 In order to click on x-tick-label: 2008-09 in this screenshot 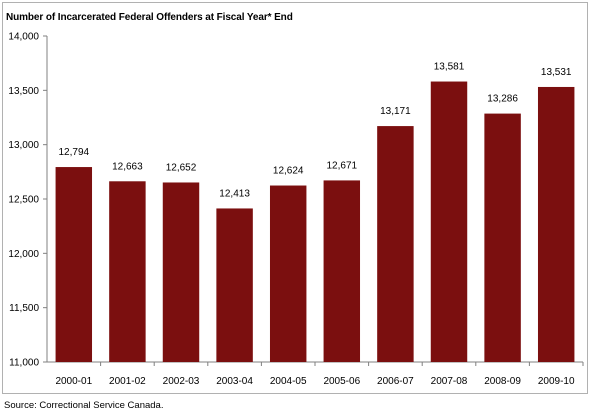, I will do `click(502, 381)`.